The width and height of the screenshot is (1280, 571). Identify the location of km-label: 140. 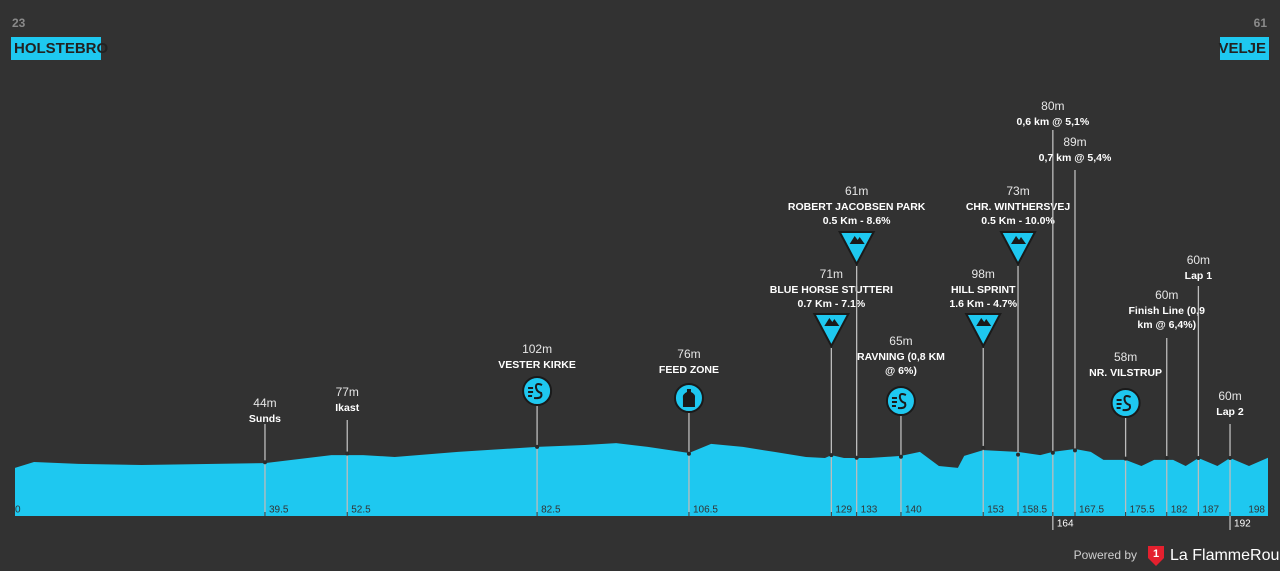
(913, 510).